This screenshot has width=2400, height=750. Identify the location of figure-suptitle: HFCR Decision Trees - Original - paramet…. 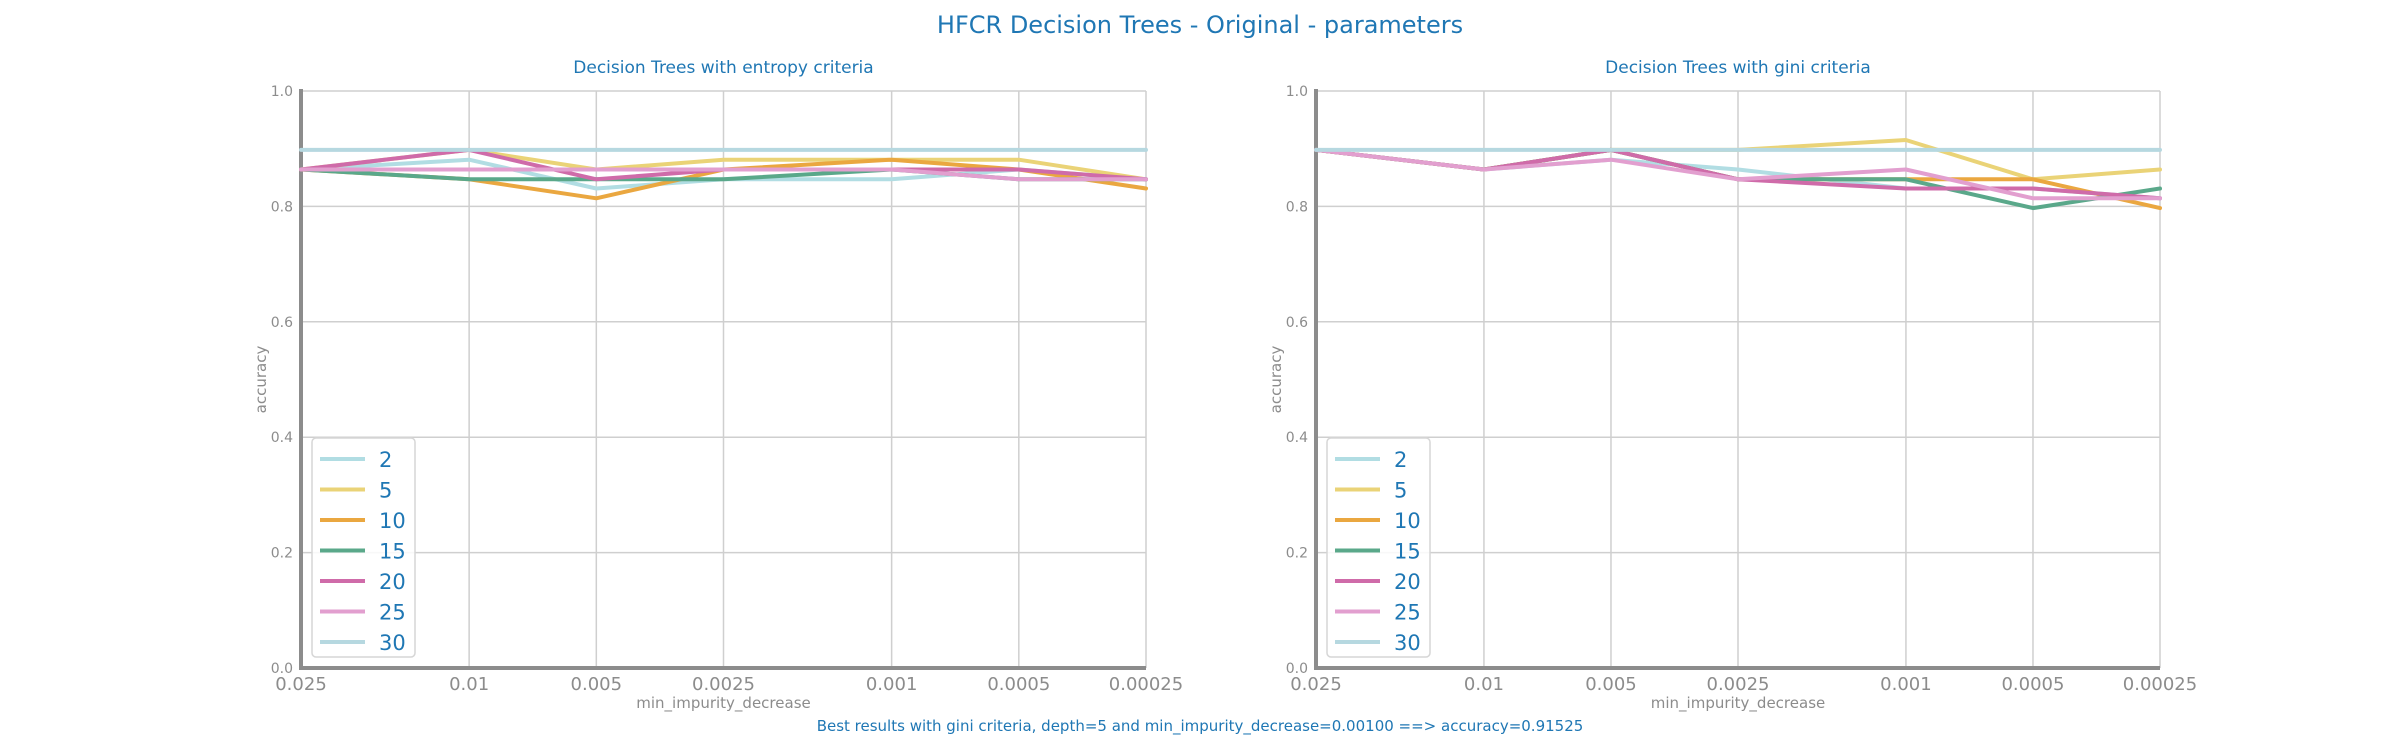
(1200, 25).